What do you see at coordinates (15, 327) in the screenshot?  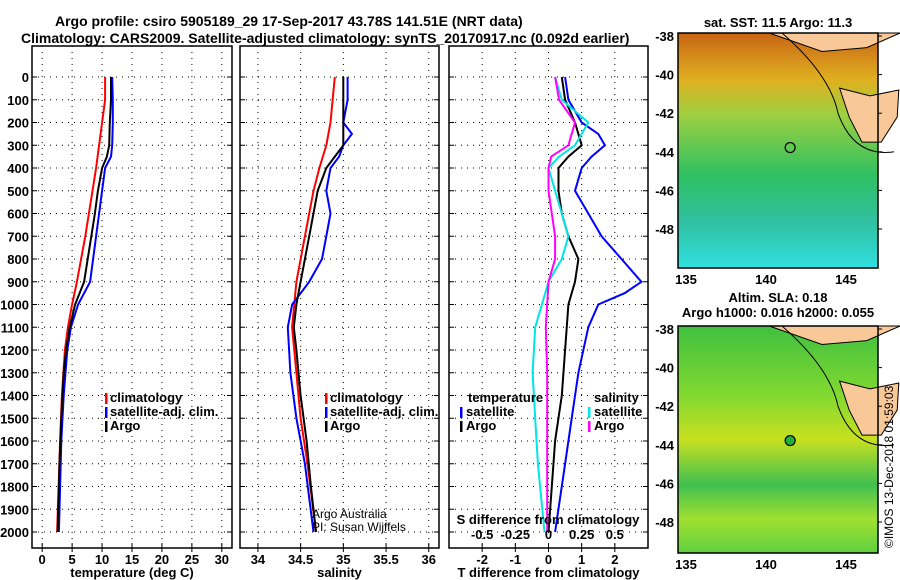 I see `y-tick-label: 1100` at bounding box center [15, 327].